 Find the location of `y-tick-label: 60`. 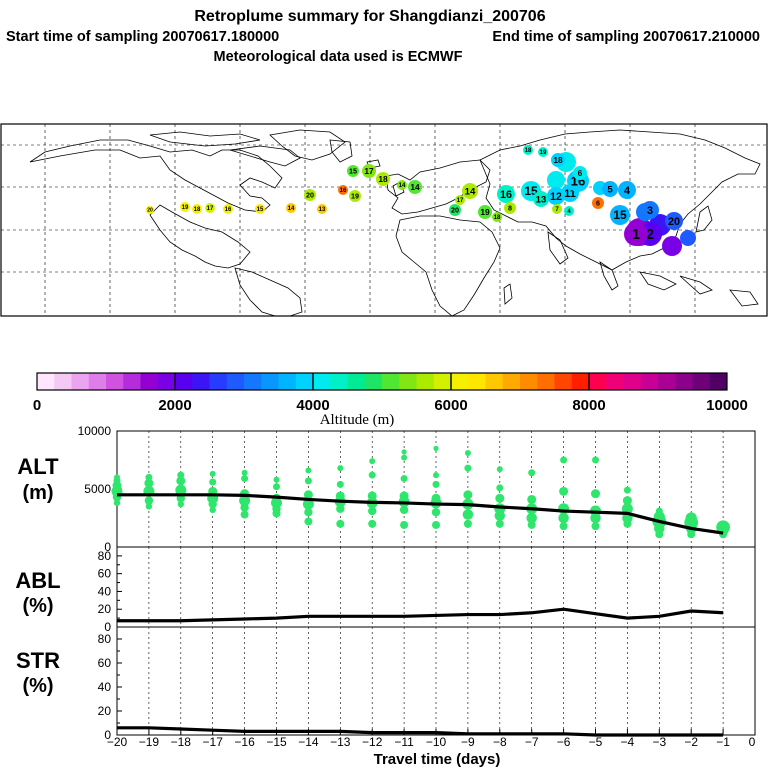

y-tick-label: 60 is located at coordinates (105, 574).